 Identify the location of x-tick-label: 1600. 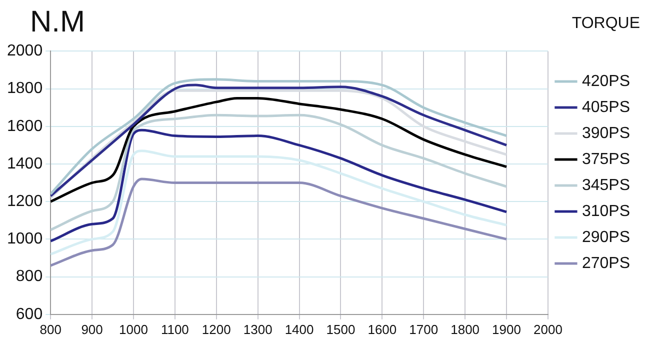
(382, 329).